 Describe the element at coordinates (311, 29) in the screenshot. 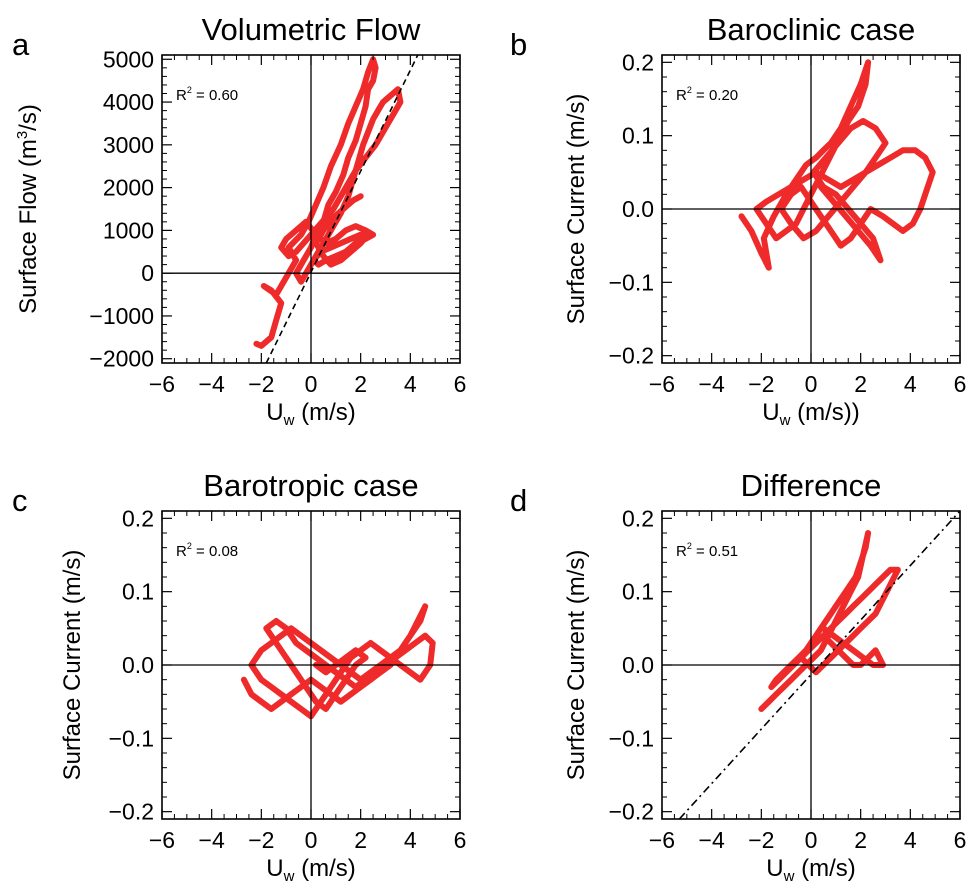

I see `panel-title-a: Volumetric Flow` at that location.